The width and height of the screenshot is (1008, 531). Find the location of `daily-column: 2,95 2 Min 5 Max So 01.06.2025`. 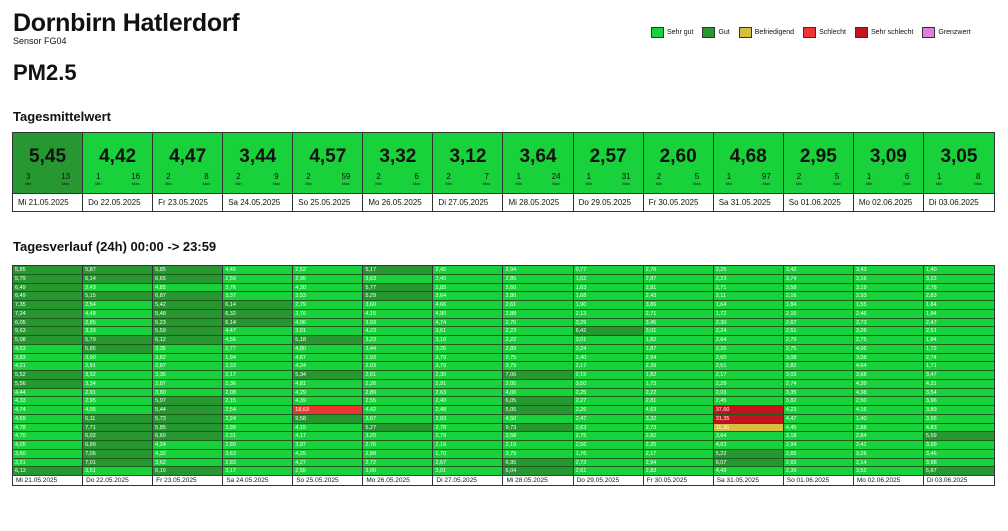

daily-column: 2,95 2 Min 5 Max So 01.06.2025 is located at coordinates (818, 172).